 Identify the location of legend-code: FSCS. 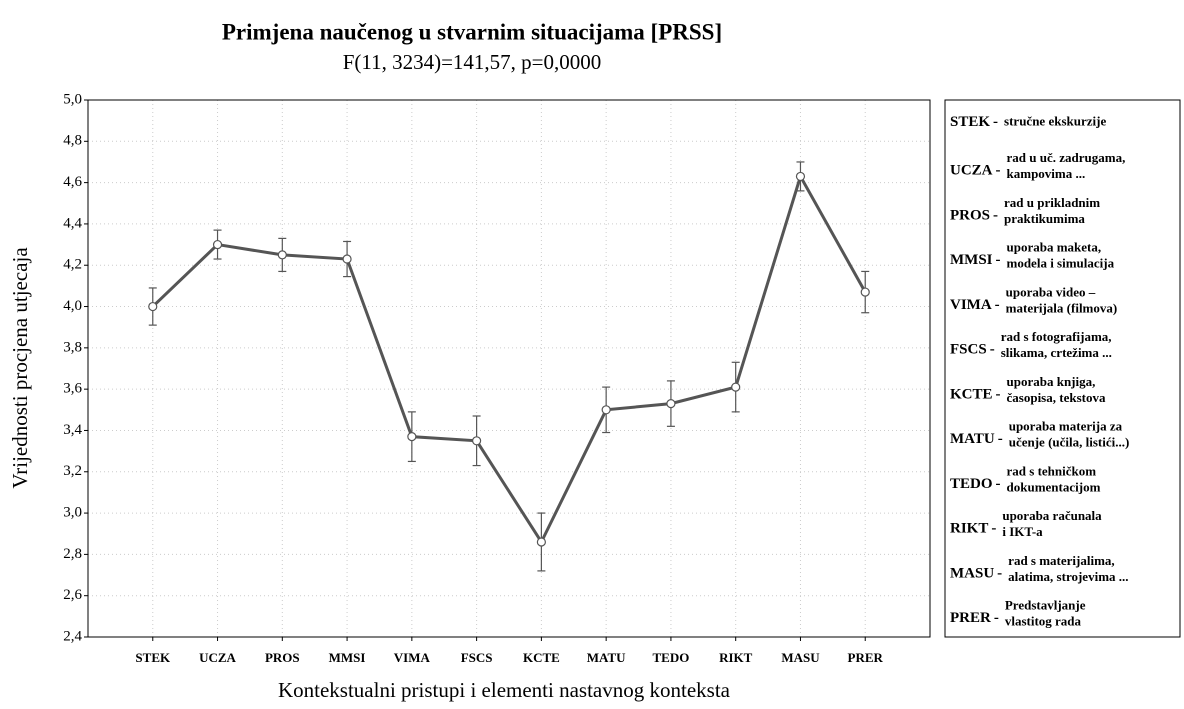
(968, 350).